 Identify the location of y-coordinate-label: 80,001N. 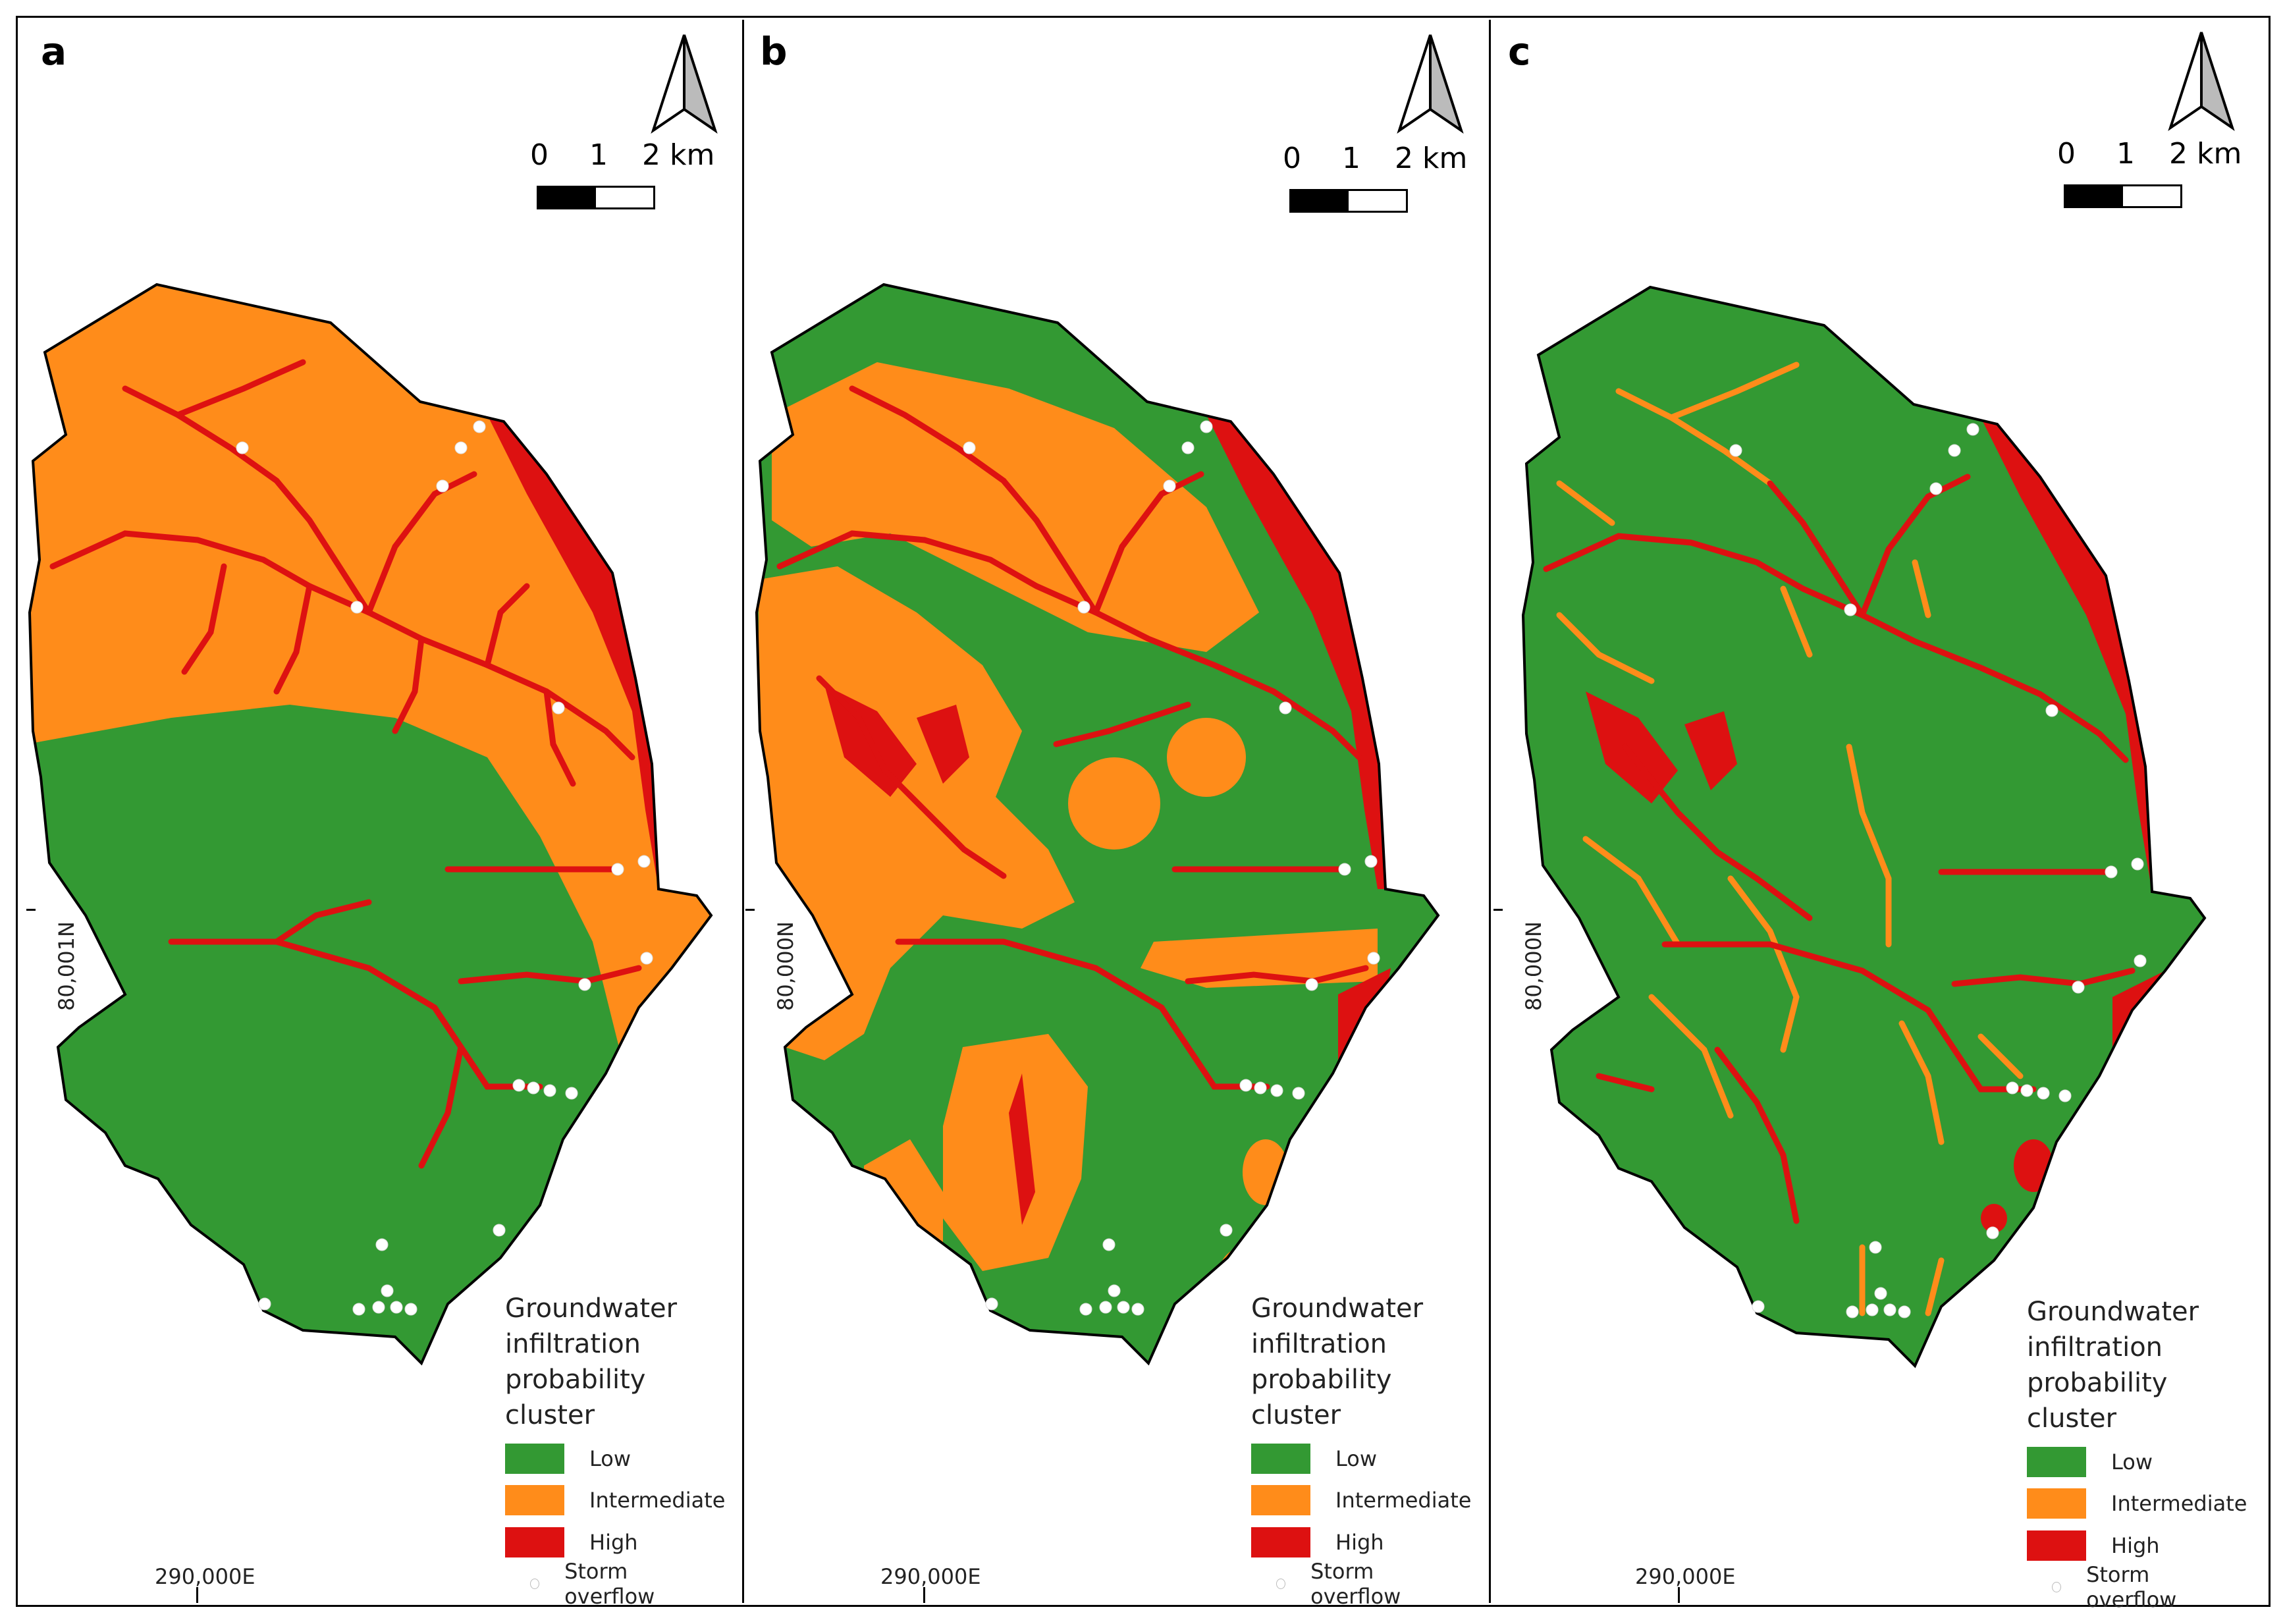
(66, 966).